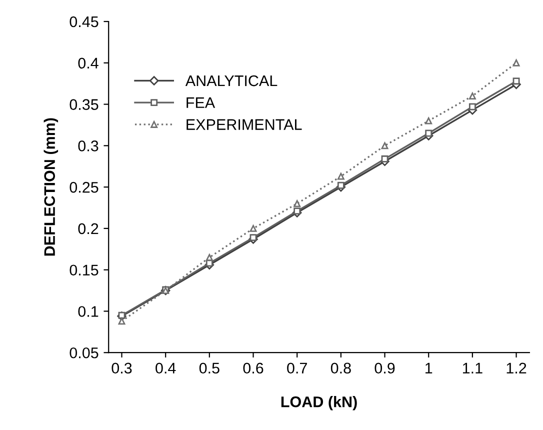 Image resolution: width=543 pixels, height=430 pixels. Describe the element at coordinates (166, 368) in the screenshot. I see `x-tick-label: 0.4` at that location.